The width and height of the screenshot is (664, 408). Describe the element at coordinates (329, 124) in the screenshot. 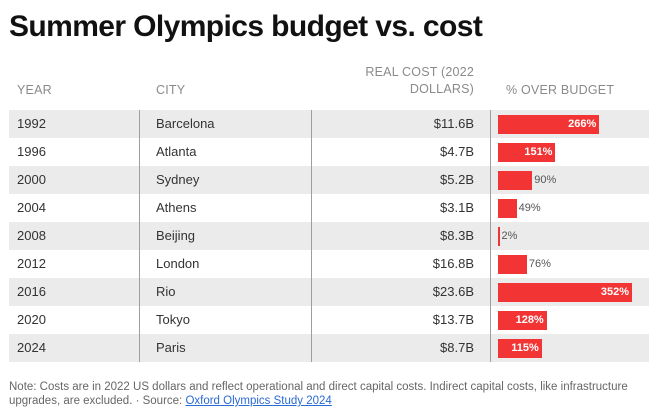

I see `table-row: 1992 Barcelona $11.6B 266%` at that location.